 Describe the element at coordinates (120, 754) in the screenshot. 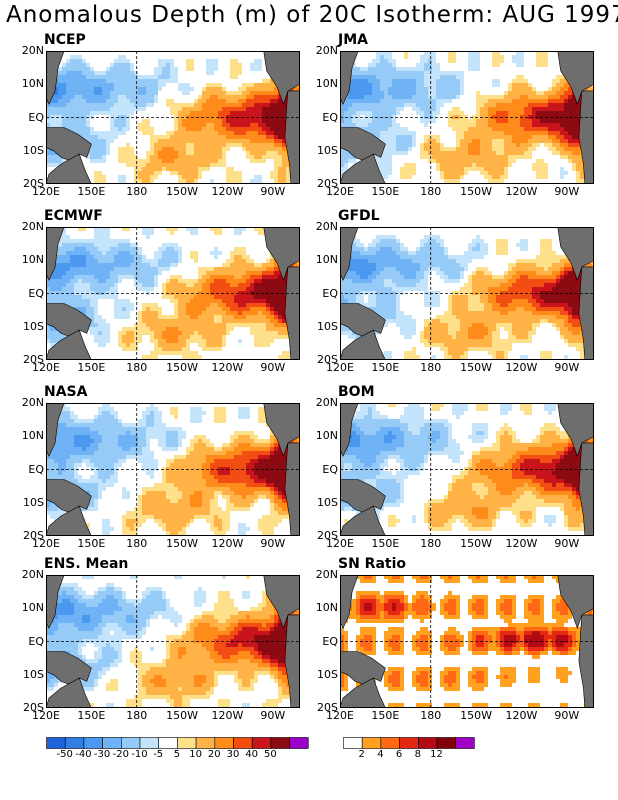

I see `anomaly-colorbar-label: -20` at that location.